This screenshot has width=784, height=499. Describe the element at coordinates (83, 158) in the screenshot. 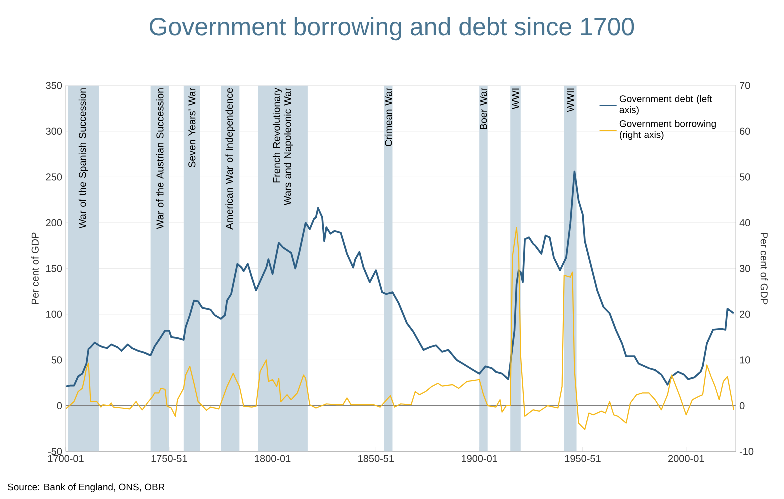

I see `band-label: War of the Spanish Succession` at that location.